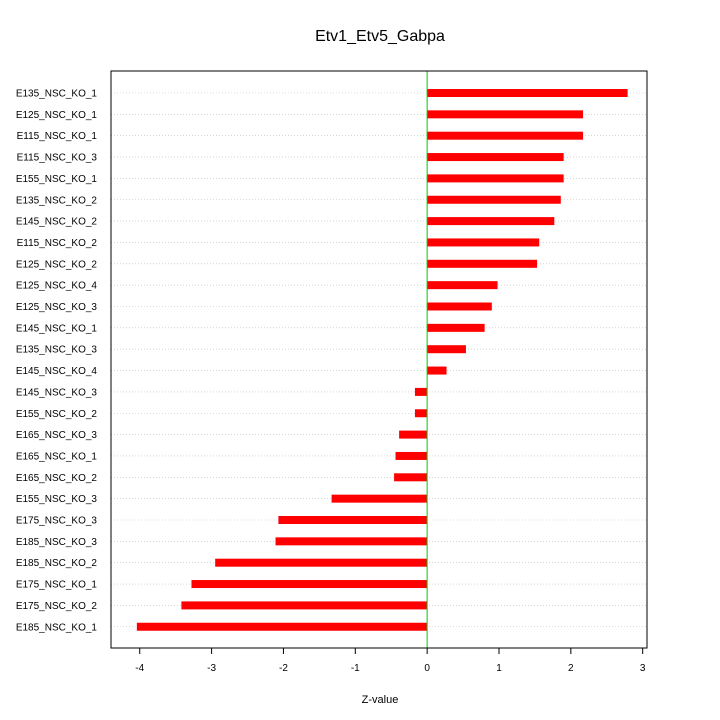 Image resolution: width=720 pixels, height=720 pixels. What do you see at coordinates (139, 668) in the screenshot?
I see `x-tick-label: -4` at bounding box center [139, 668].